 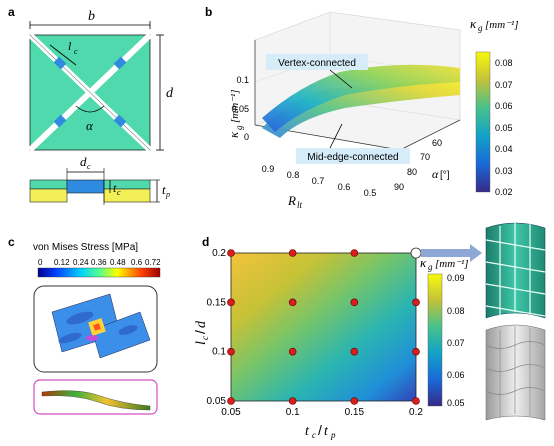 What do you see at coordinates (85, 186) in the screenshot?
I see `hinge-cross-section` at bounding box center [85, 186].